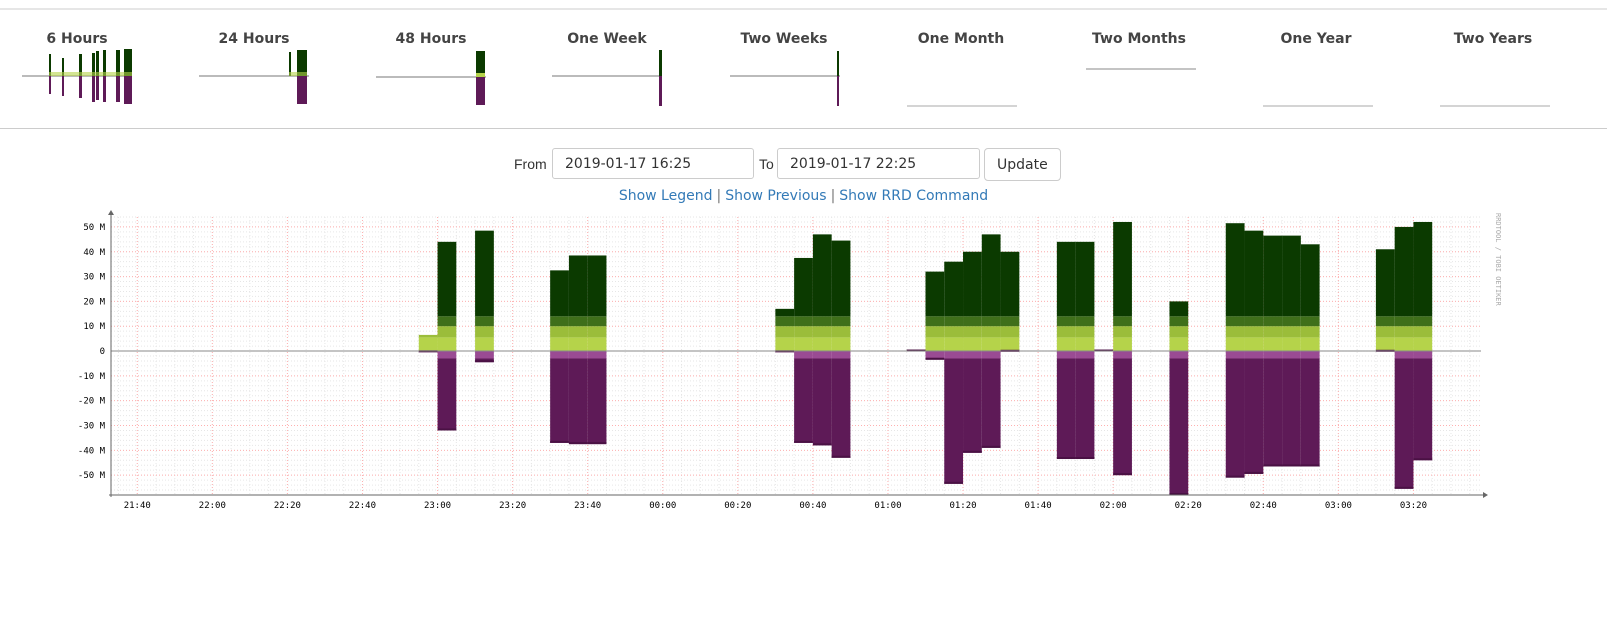 The height and width of the screenshot is (617, 1607). What do you see at coordinates (1338, 506) in the screenshot?
I see `x-tick-label: 03:00` at bounding box center [1338, 506].